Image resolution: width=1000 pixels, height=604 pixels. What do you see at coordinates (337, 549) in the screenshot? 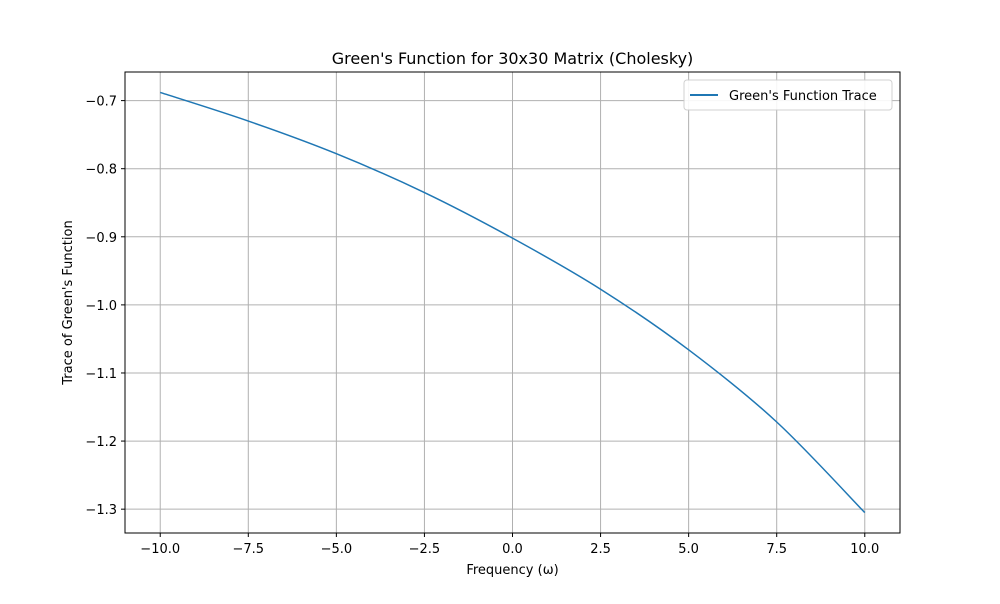
I see `x-tick-label: −5.0` at bounding box center [337, 549].